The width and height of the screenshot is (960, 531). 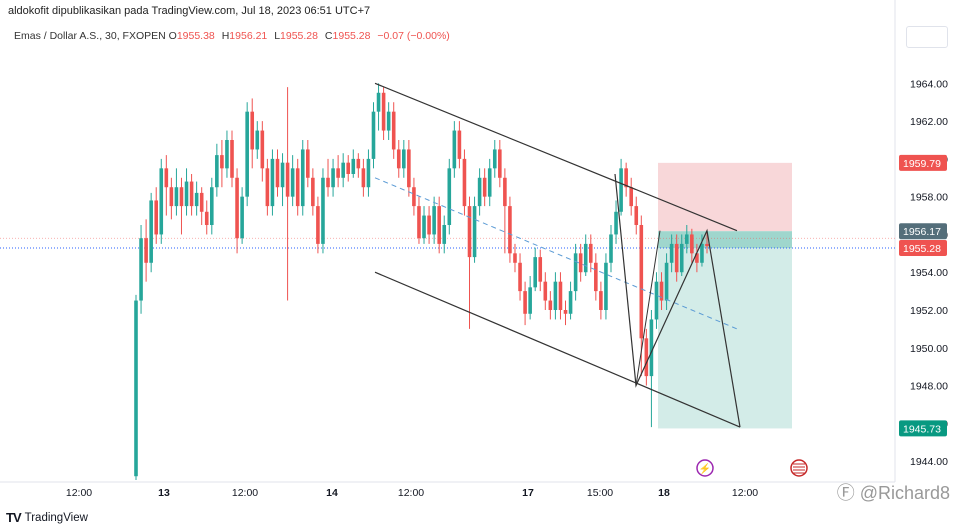 What do you see at coordinates (195, 36) in the screenshot?
I see `open-value: 1955.38` at bounding box center [195, 36].